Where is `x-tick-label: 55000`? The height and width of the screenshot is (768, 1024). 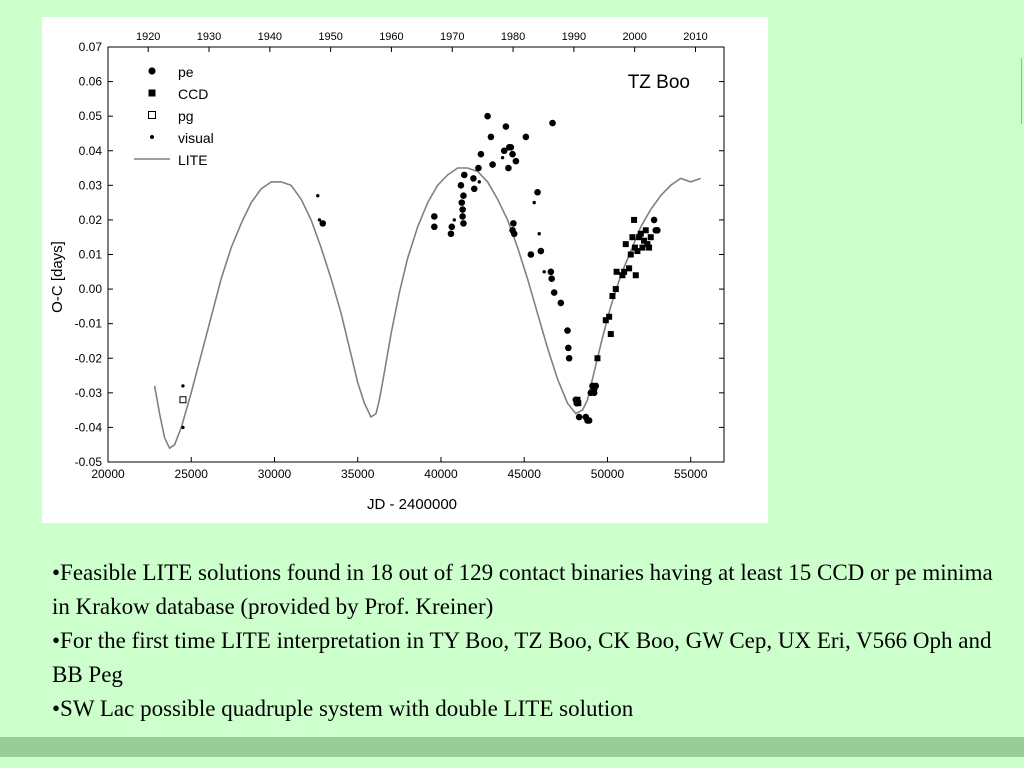
x-tick-label: 55000 is located at coordinates (691, 474).